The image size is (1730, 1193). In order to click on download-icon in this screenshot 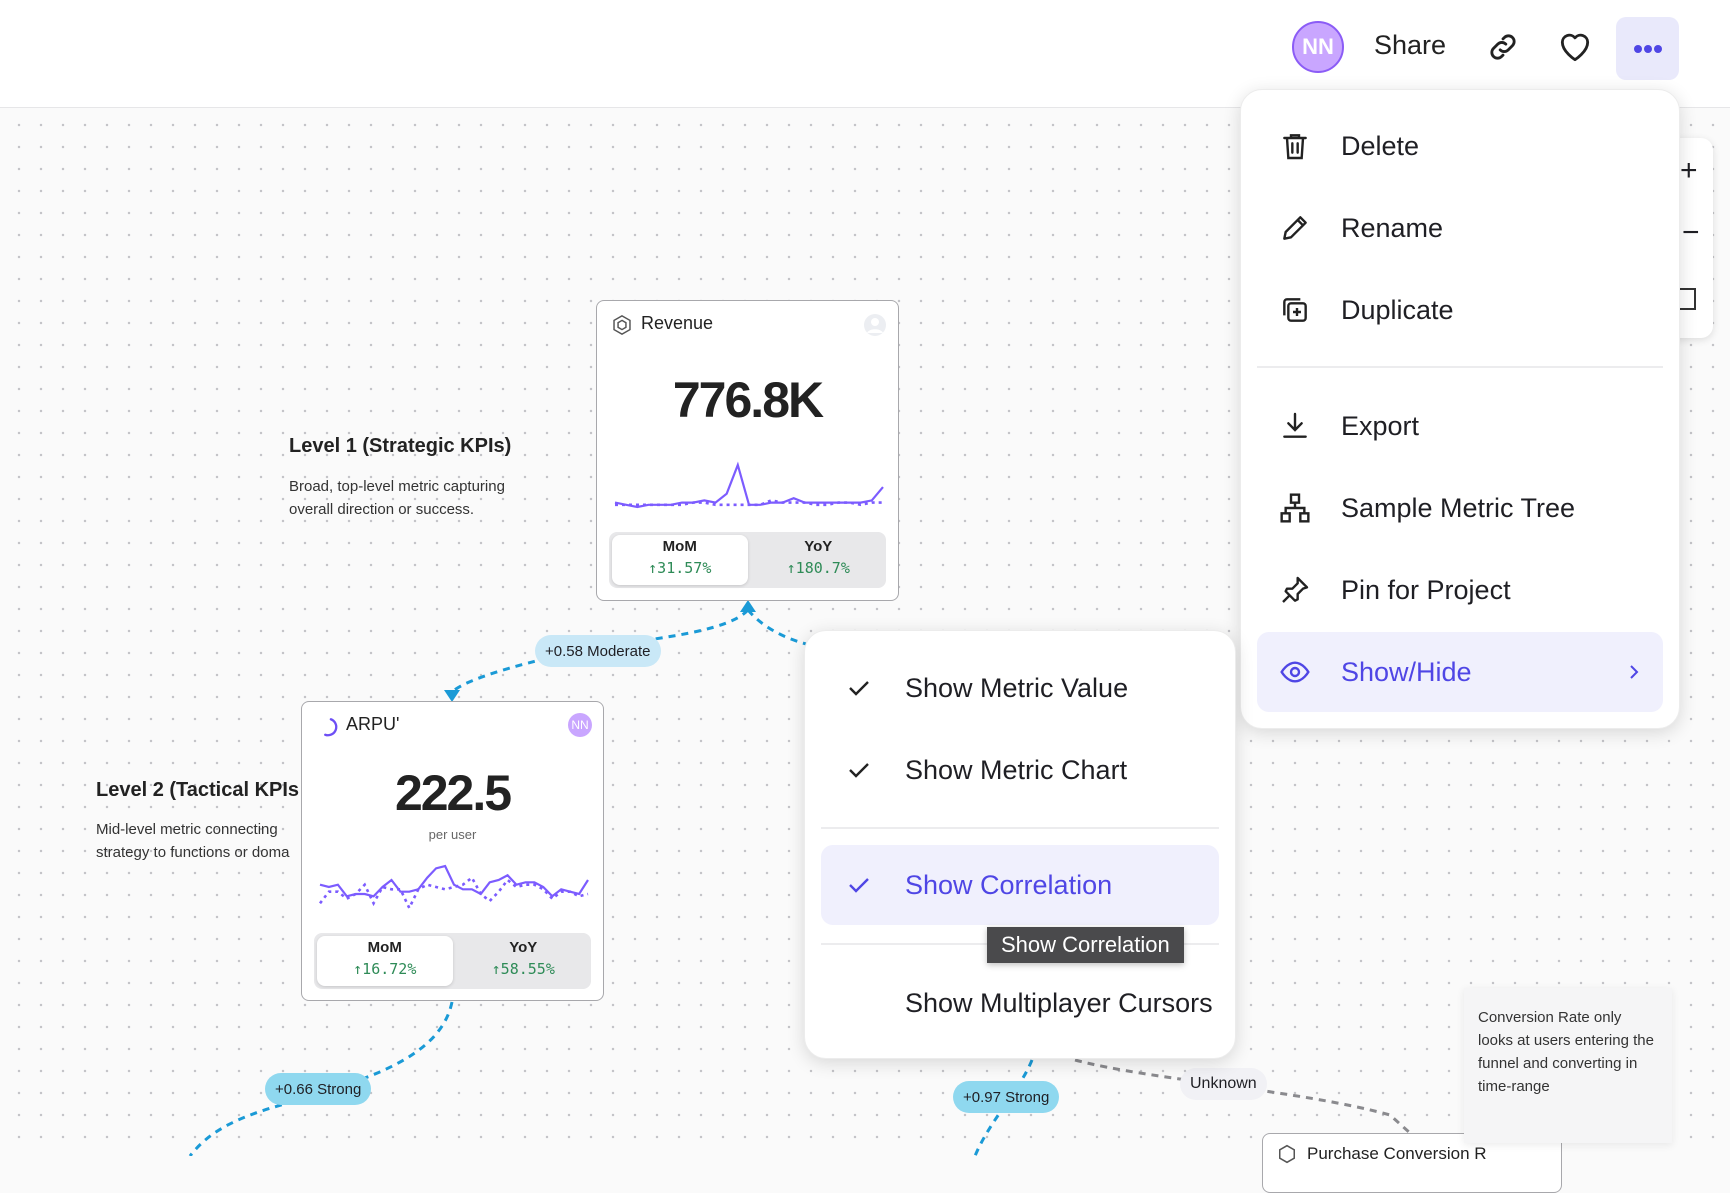, I will do `click(1295, 425)`.